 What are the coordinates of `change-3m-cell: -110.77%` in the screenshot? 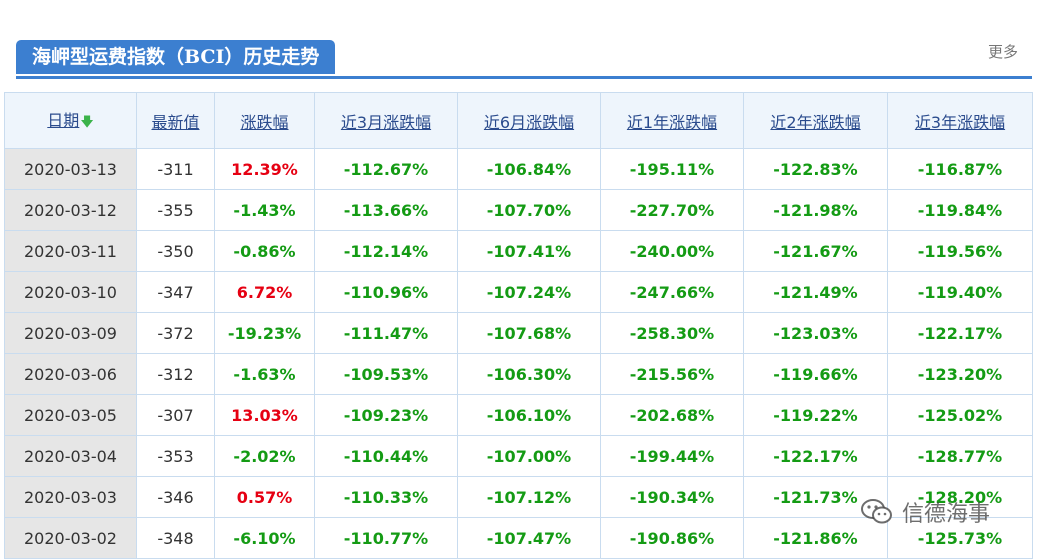 It's located at (386, 538).